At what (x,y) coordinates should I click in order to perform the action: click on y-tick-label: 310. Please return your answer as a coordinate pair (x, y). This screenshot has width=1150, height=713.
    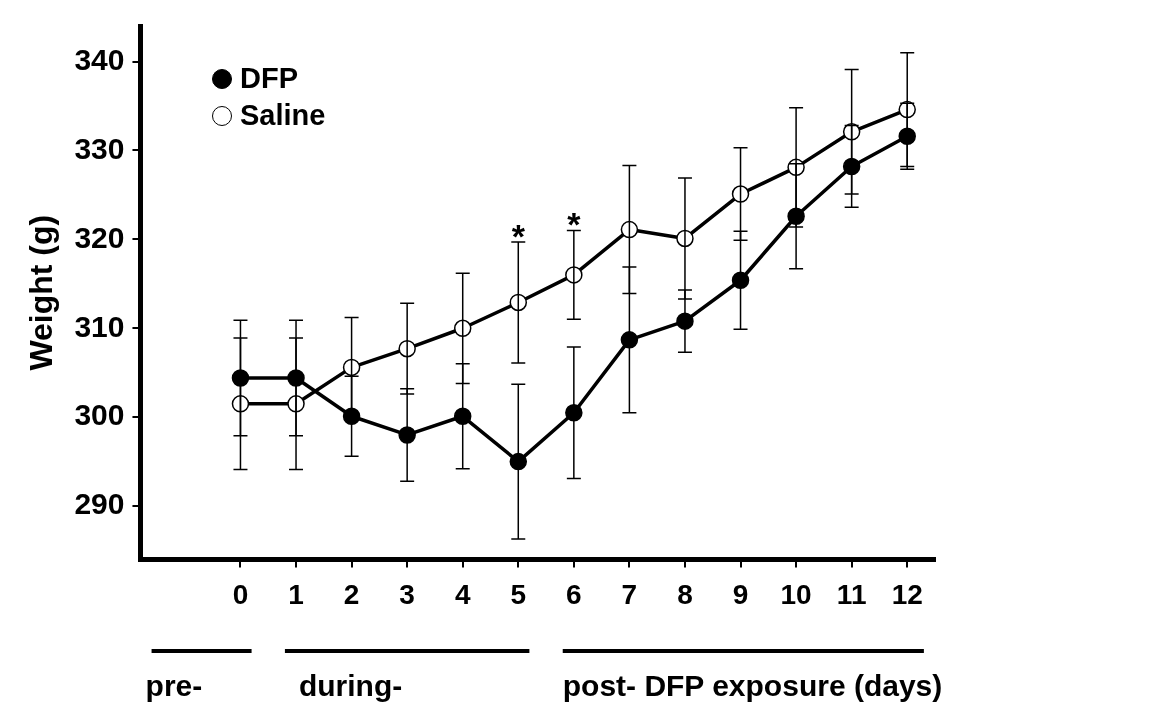
    Looking at the image, I should click on (99, 326).